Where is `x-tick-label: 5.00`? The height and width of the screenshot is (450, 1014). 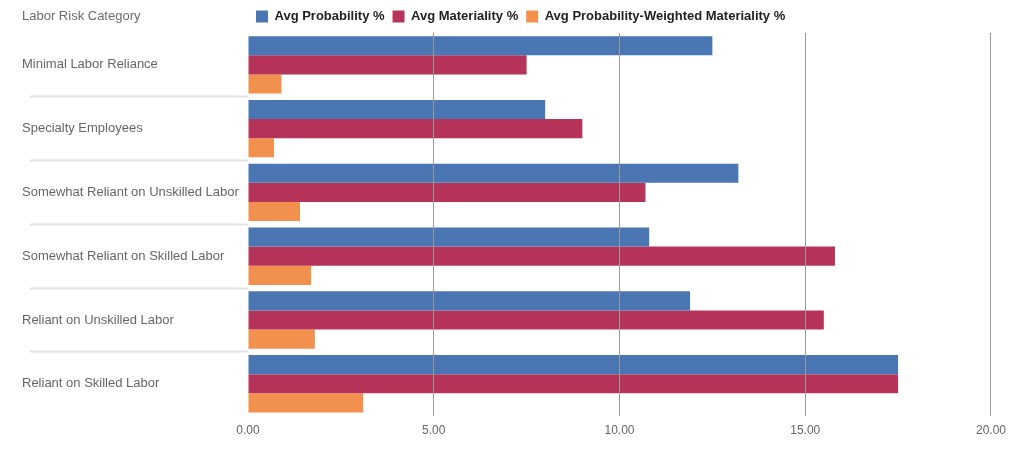 x-tick-label: 5.00 is located at coordinates (434, 430).